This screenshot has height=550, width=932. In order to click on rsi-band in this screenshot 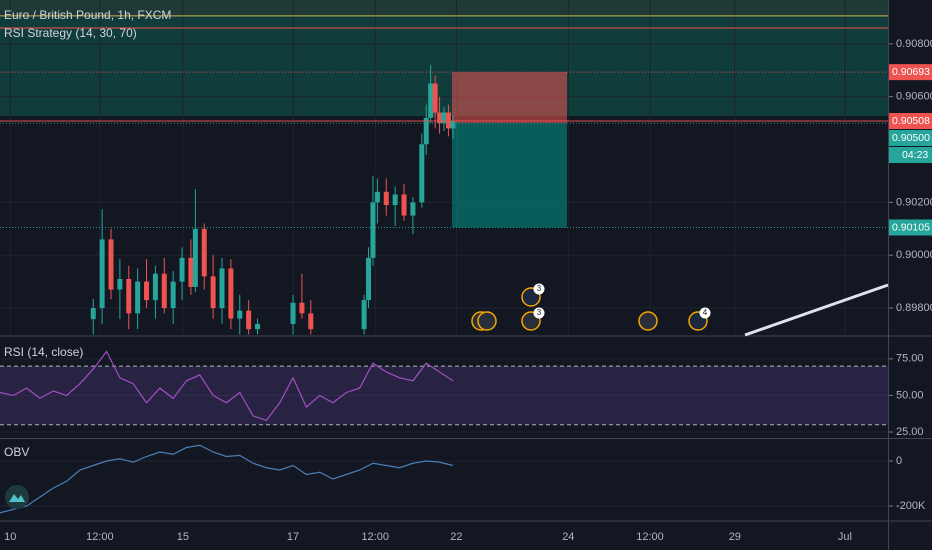, I will do `click(444, 395)`.